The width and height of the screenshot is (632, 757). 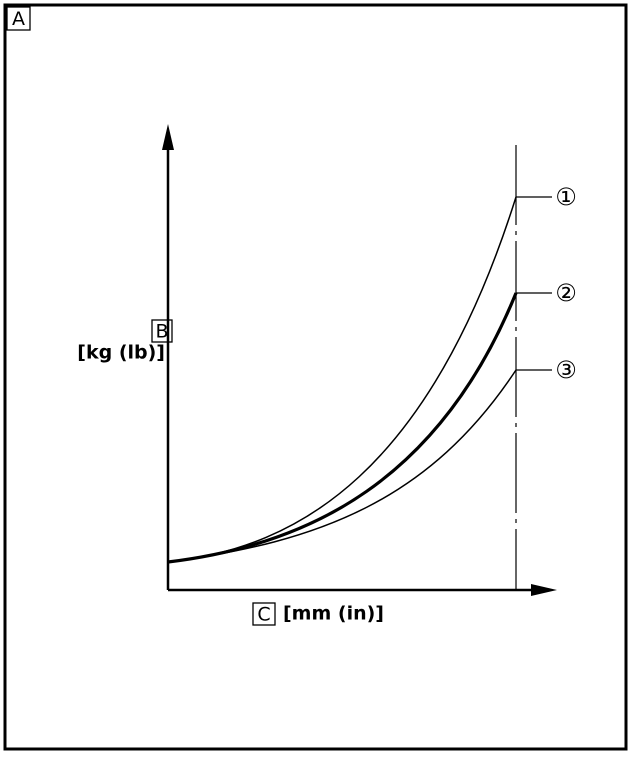 I want to click on curve-label: ③, so click(x=566, y=370).